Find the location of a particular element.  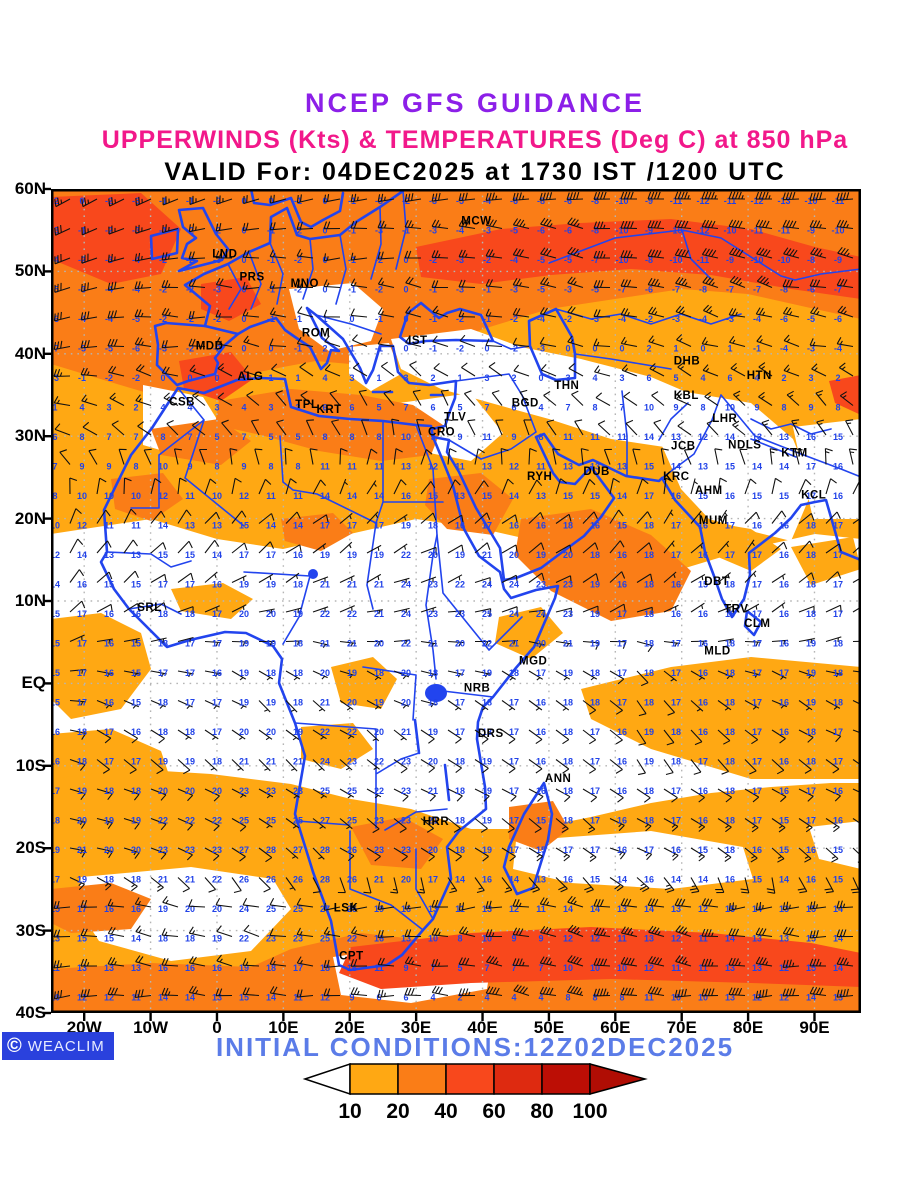

temp-value: -4 is located at coordinates (82, 319).